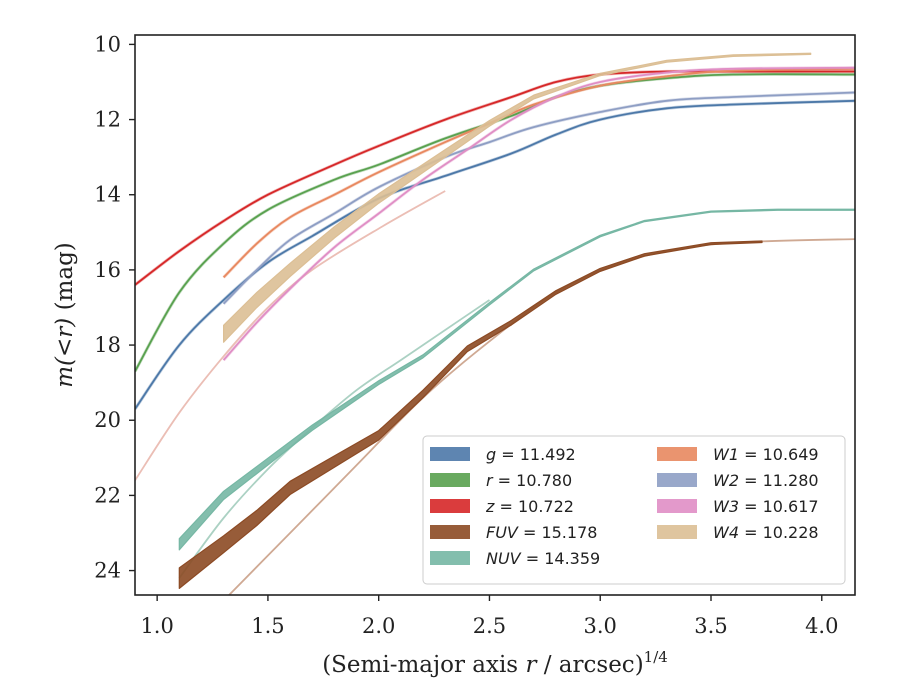 This screenshot has height=700, width=900. I want to click on x-axis-label-main: (Semi-major axis, so click(423, 665).